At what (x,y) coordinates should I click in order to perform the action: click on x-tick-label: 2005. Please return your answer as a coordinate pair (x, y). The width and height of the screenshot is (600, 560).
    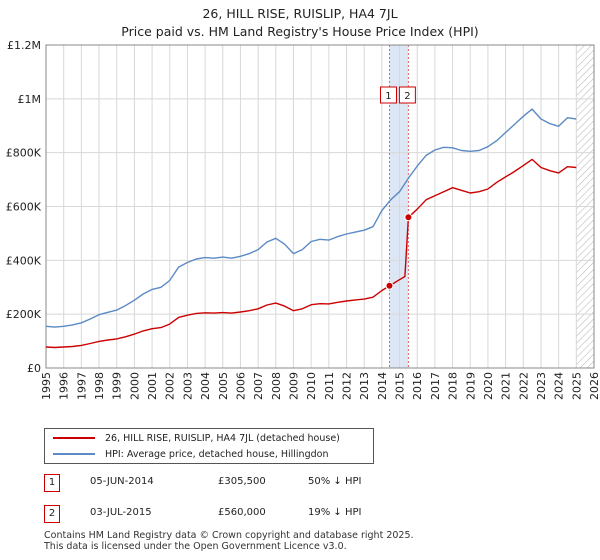
    Looking at the image, I should click on (223, 386).